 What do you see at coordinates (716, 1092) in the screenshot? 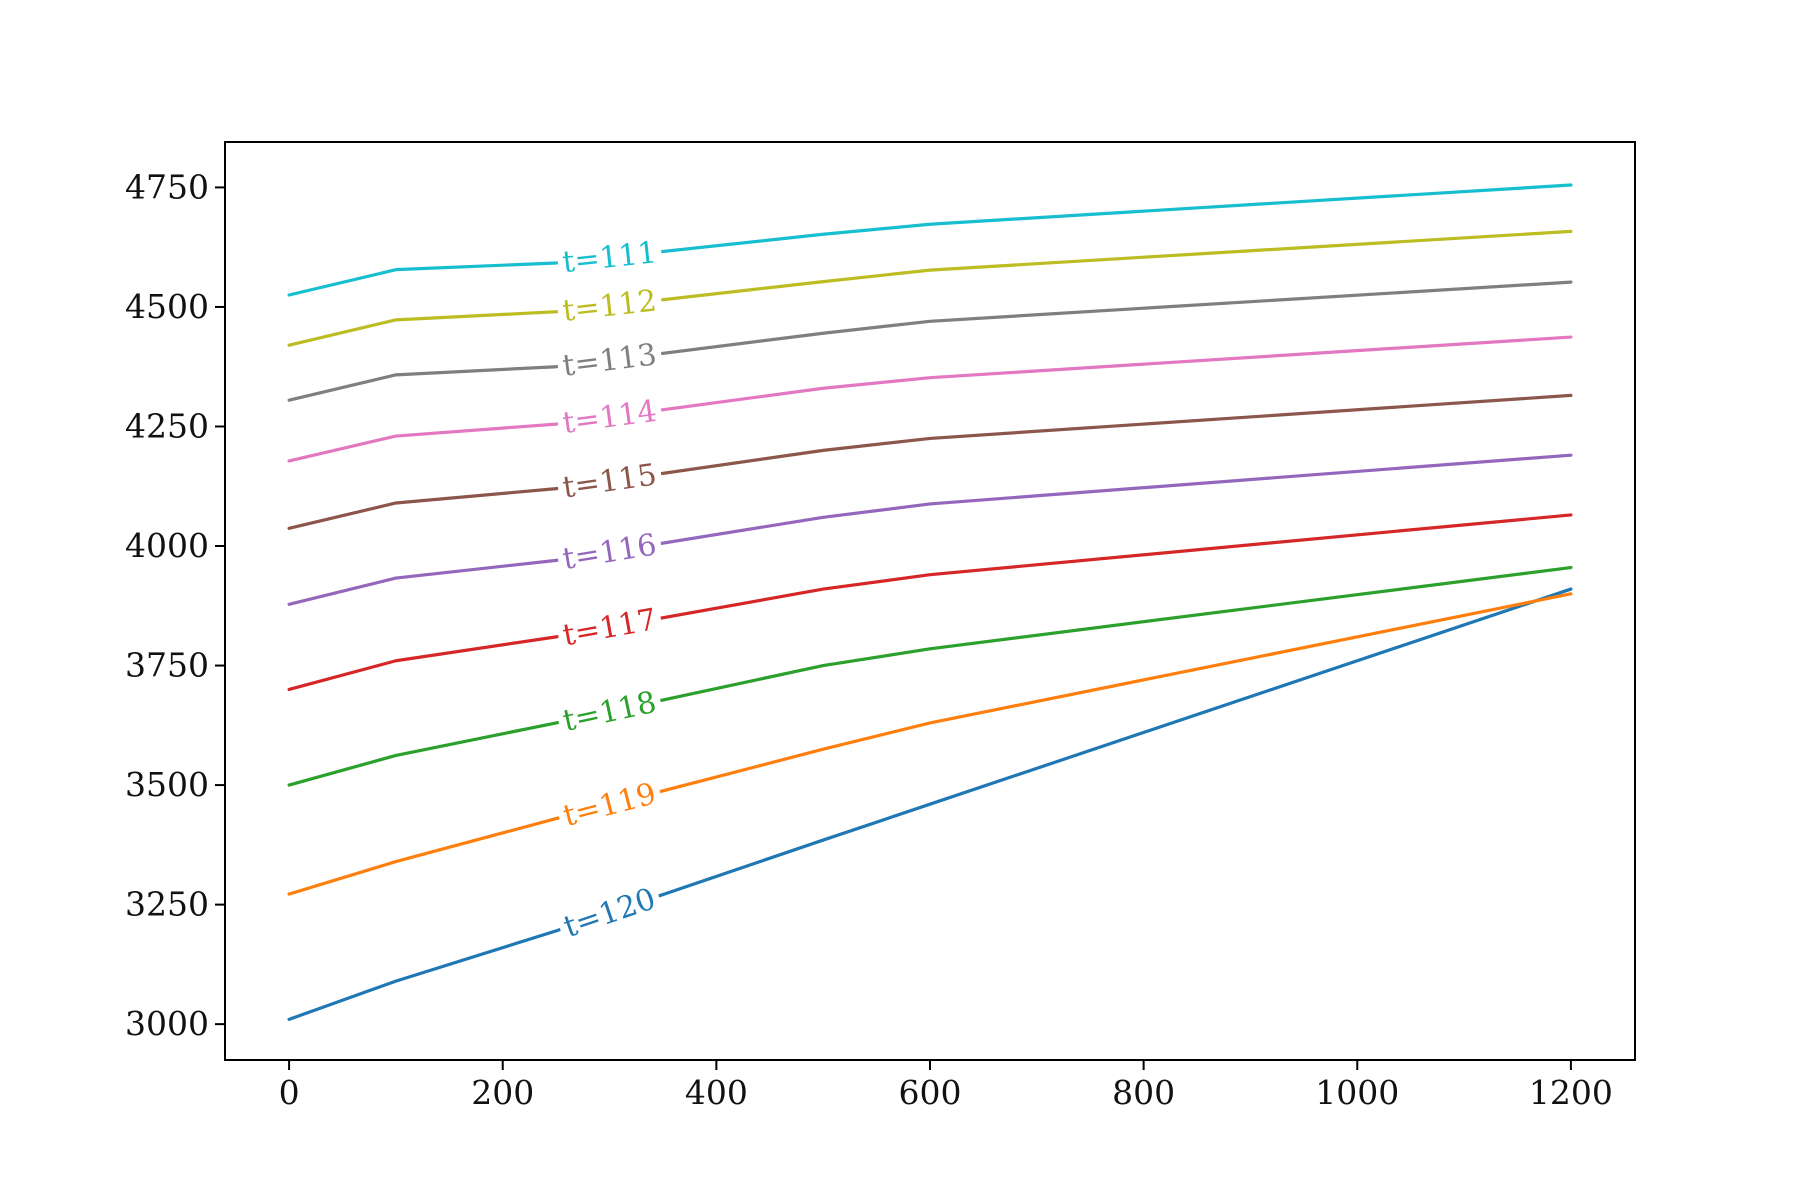
I see `x-tick-label: 400` at bounding box center [716, 1092].